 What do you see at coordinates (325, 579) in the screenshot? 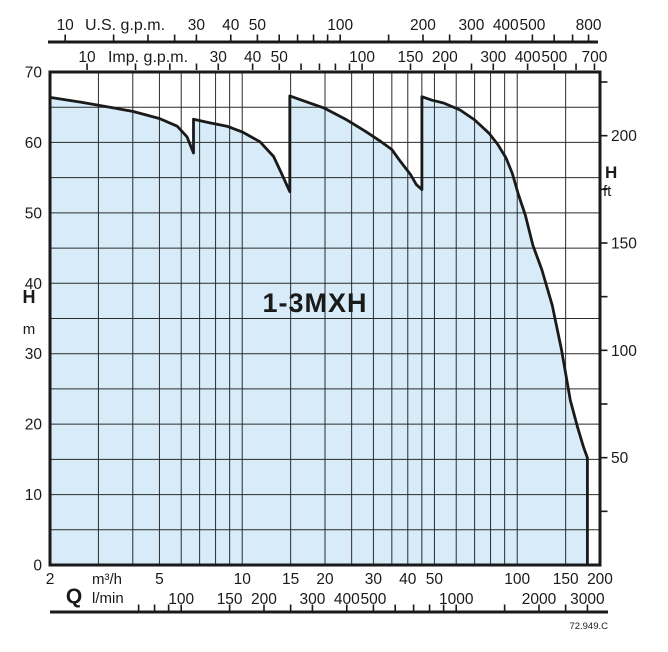
I see `flow-m3h-tick-label: 20` at bounding box center [325, 579].